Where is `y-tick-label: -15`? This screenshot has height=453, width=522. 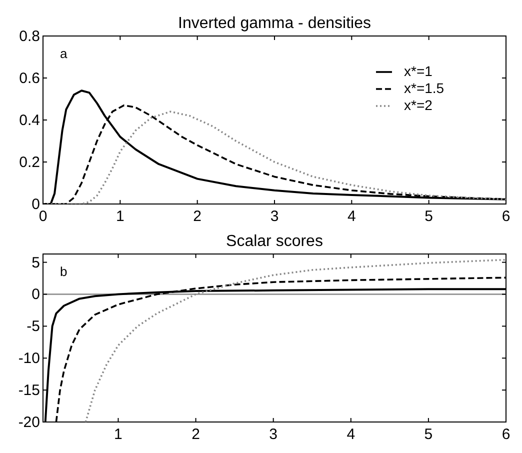 y-tick-label: -15 is located at coordinates (29, 391).